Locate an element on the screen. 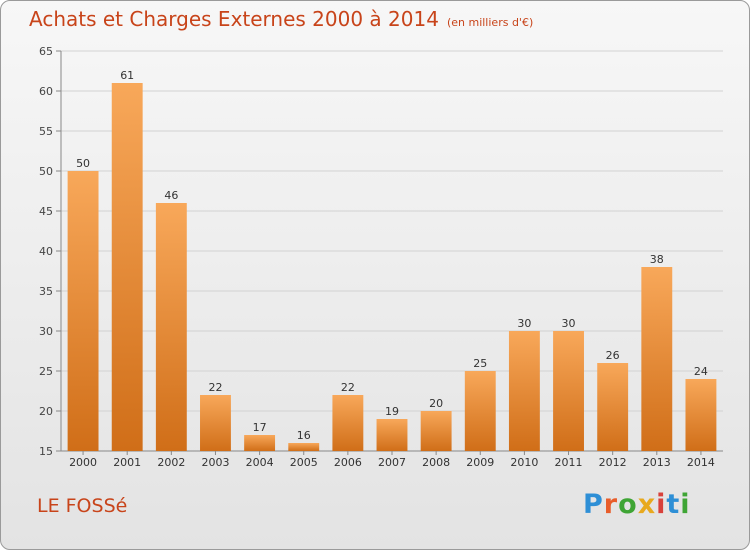  data-label: 38 is located at coordinates (657, 259).